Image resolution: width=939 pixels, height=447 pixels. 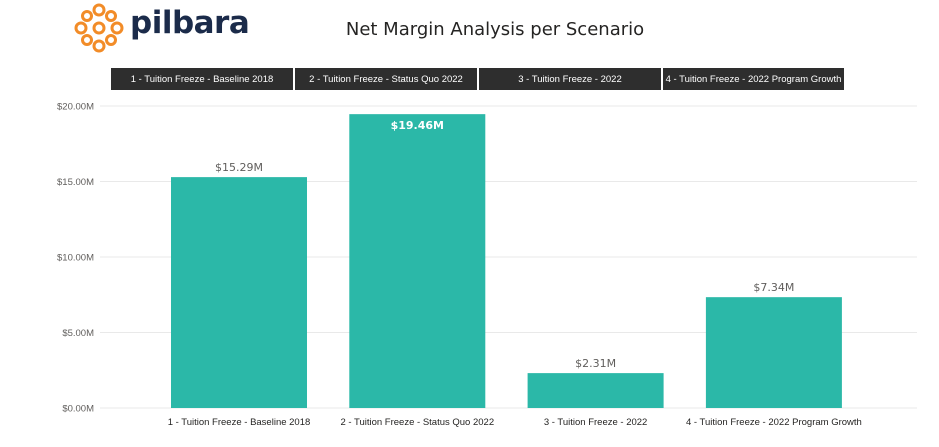 What do you see at coordinates (773, 287) in the screenshot?
I see `data-label: $7.34M` at bounding box center [773, 287].